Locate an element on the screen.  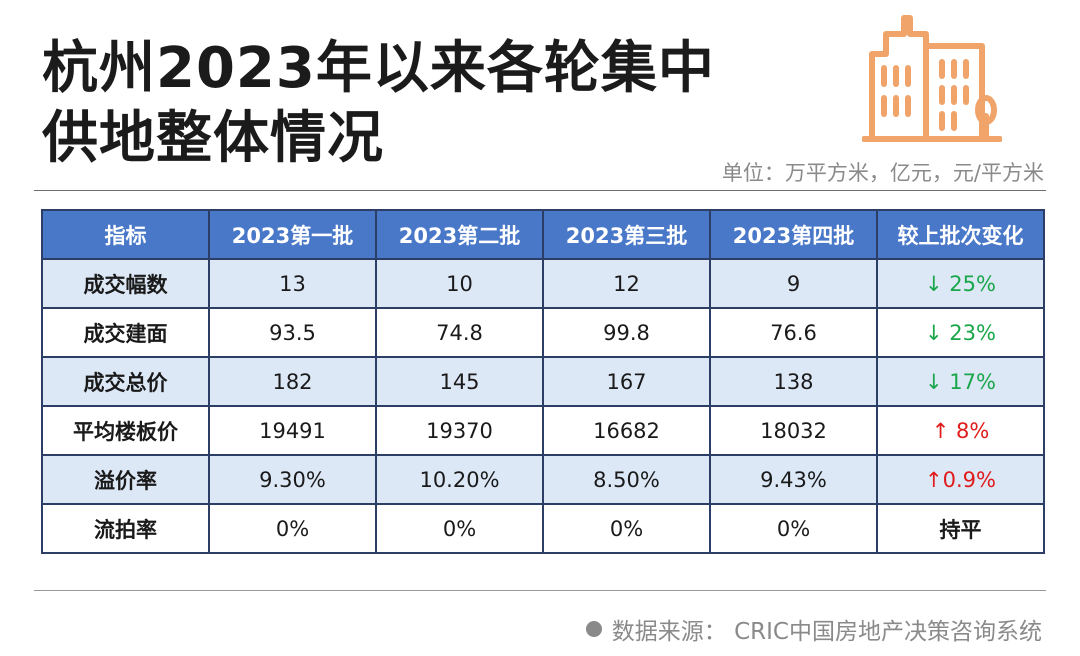
table-row: 成交幅数 13 10 12 9 ↓ 25% is located at coordinates (543, 283).